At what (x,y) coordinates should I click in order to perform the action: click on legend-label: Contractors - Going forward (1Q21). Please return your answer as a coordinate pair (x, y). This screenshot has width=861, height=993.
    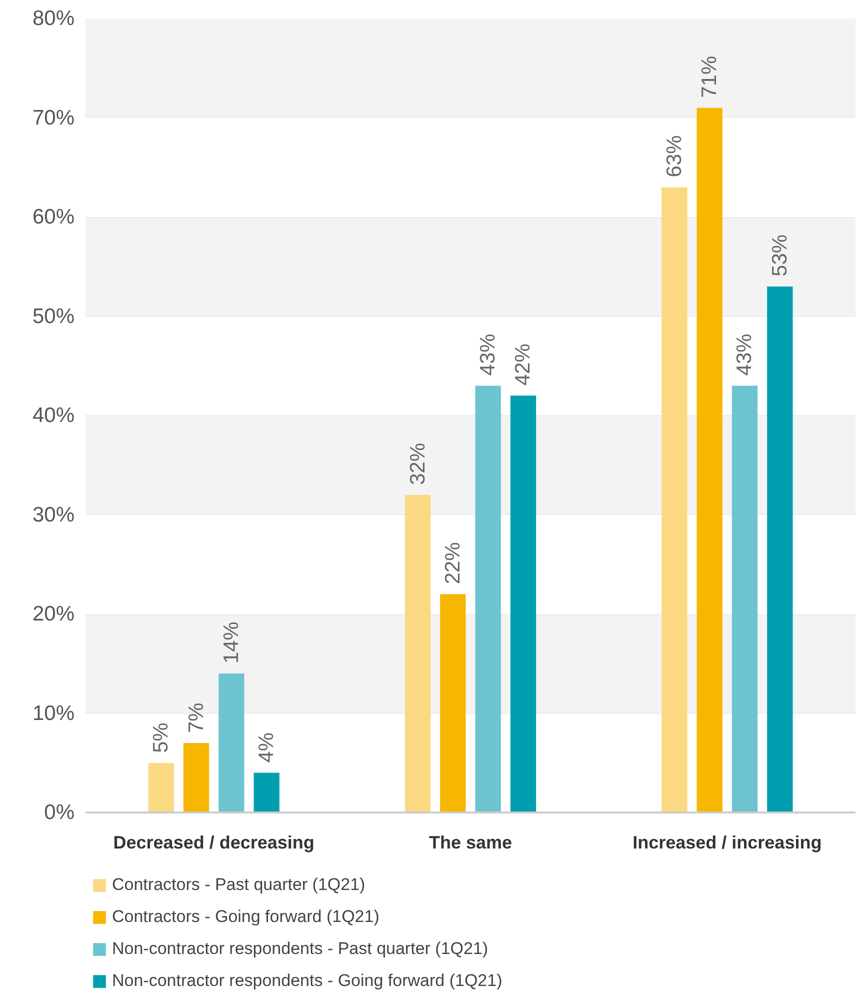
    Looking at the image, I should click on (246, 917).